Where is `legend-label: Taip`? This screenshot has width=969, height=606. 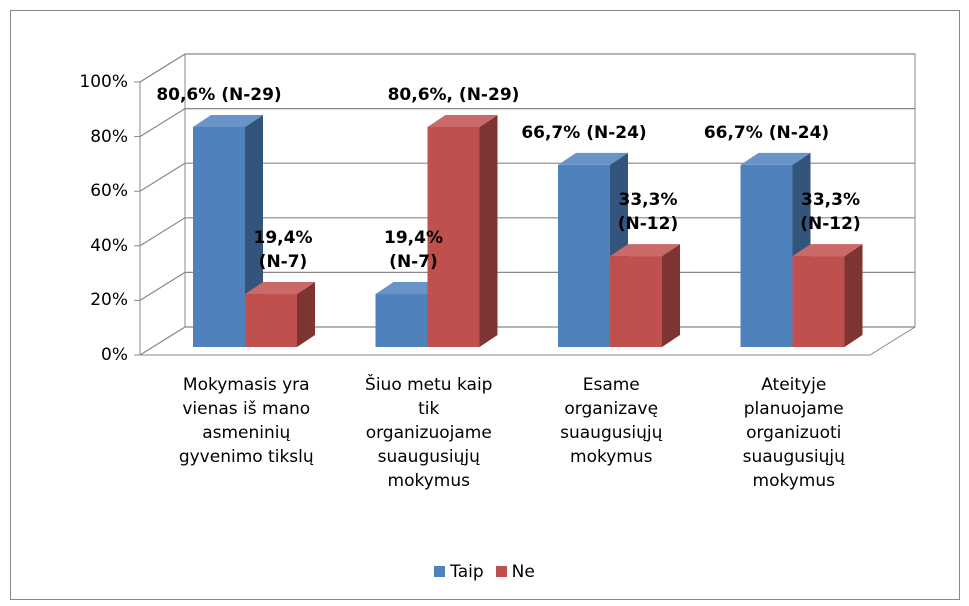 legend-label: Taip is located at coordinates (467, 572).